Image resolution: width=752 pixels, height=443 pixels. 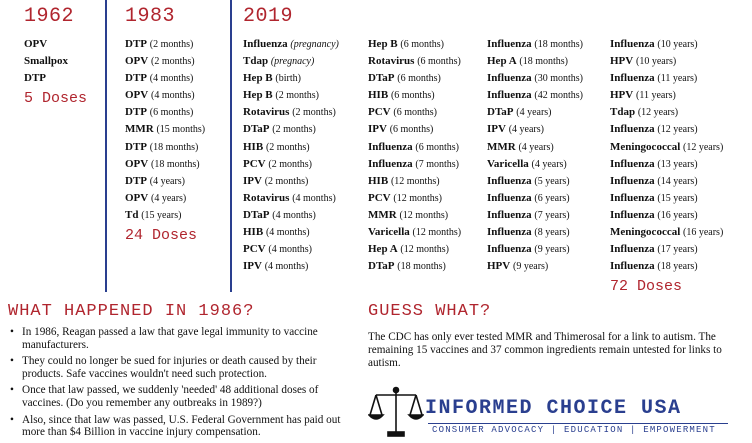 I want to click on vaccine-entry: DTP (4 months), so click(x=165, y=78).